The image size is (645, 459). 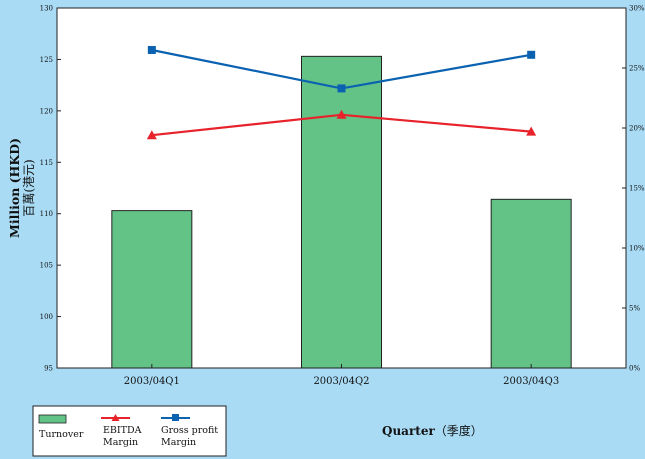 I want to click on left-tick-label: 130, so click(x=46, y=9).